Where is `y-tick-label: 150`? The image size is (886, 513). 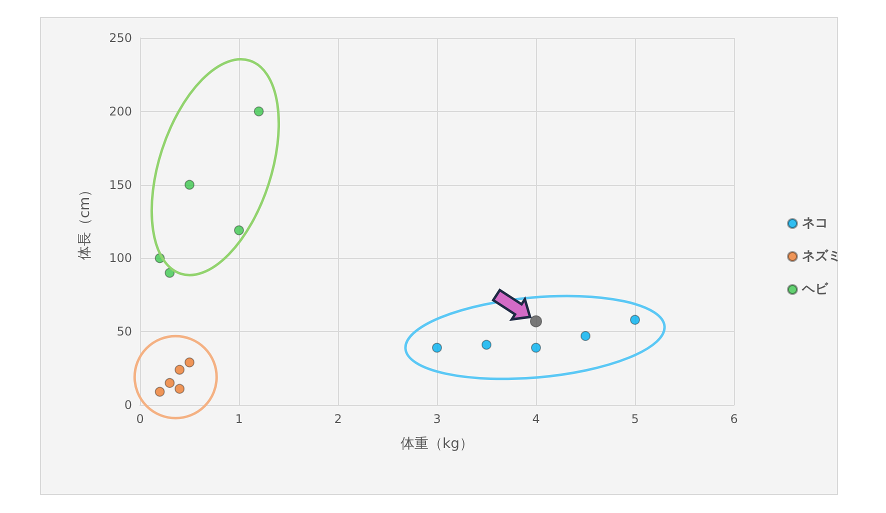 y-tick-label: 150 is located at coordinates (120, 185).